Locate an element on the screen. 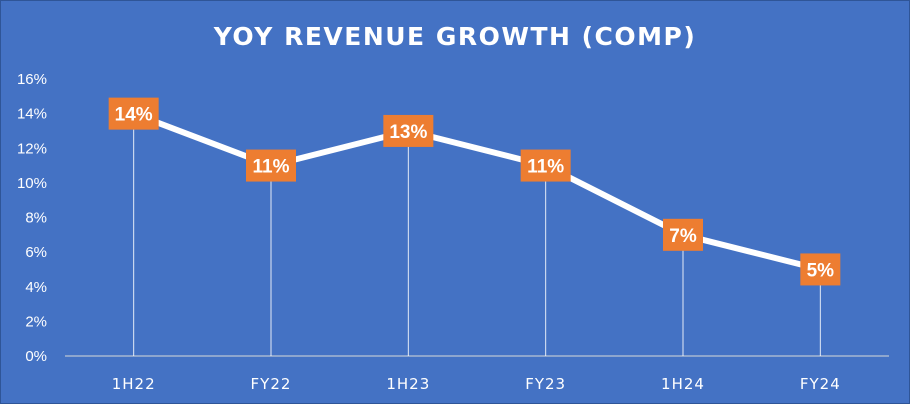 The height and width of the screenshot is (404, 910). y-tick-label: 10% is located at coordinates (32, 183).